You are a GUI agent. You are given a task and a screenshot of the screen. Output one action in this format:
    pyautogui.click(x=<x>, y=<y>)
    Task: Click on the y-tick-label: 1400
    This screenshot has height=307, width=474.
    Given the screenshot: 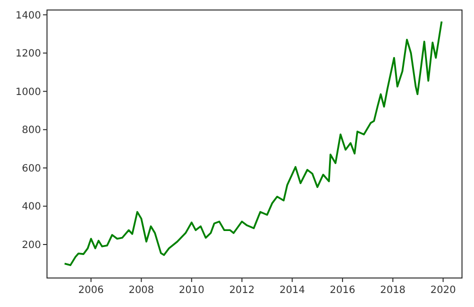 What is the action you would take?
    pyautogui.click(x=28, y=16)
    